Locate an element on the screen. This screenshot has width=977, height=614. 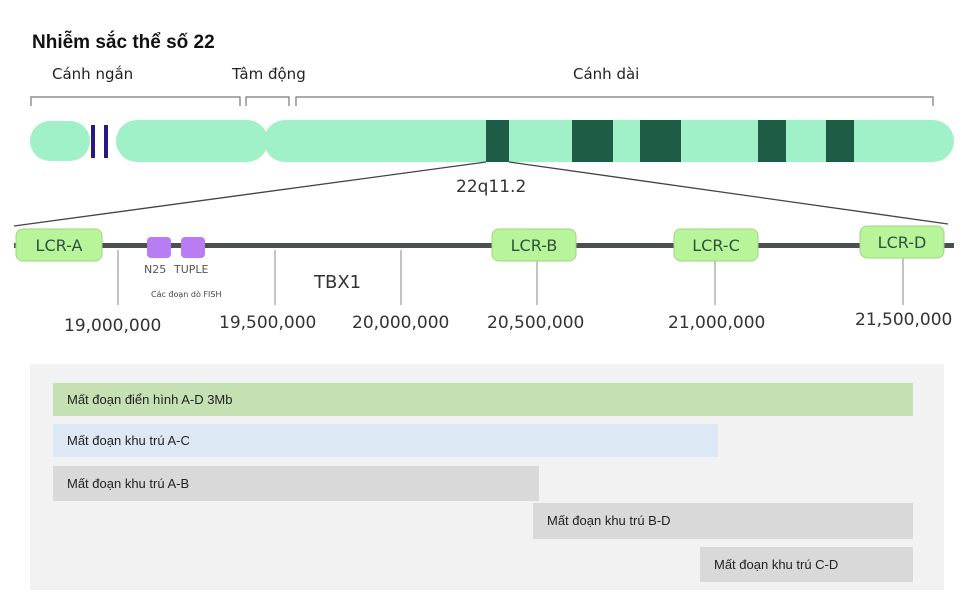
probe-n25 is located at coordinates (159, 247).